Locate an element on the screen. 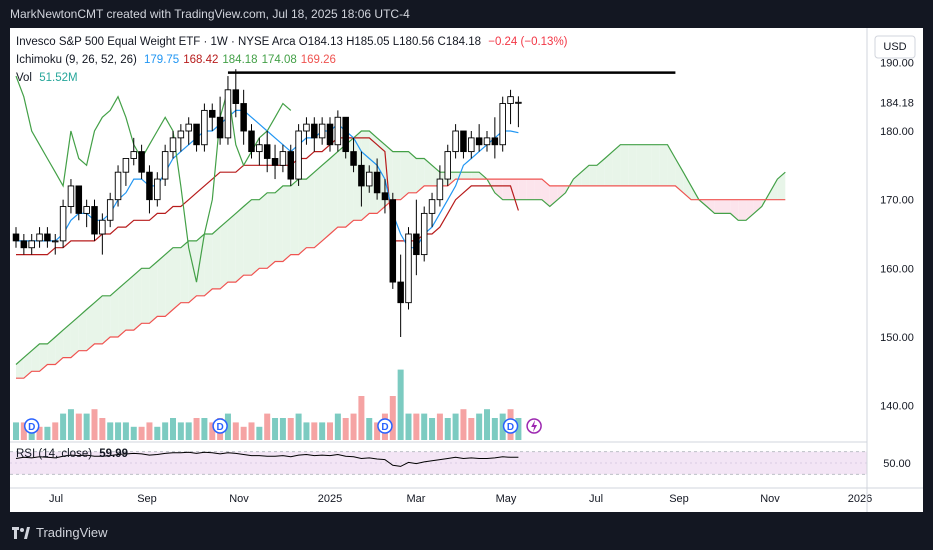 This screenshot has width=933, height=550. currency-button is located at coordinates (895, 47).